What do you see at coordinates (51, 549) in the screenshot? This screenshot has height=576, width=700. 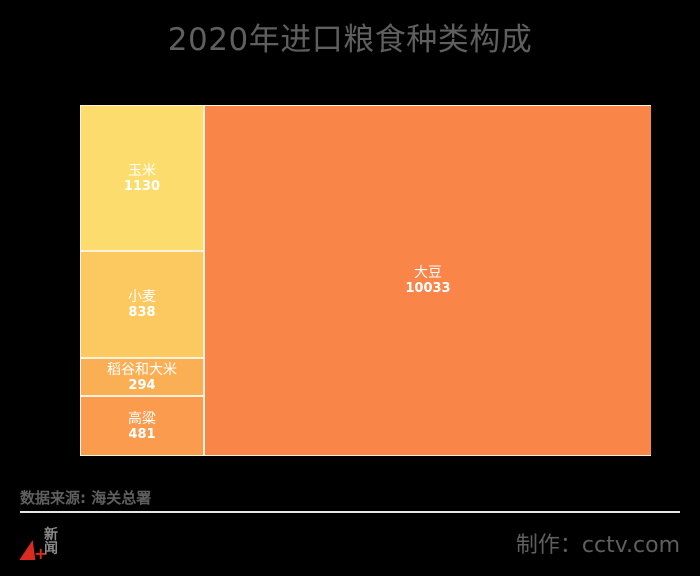 I see `logo-char-bottom: 闻` at bounding box center [51, 549].